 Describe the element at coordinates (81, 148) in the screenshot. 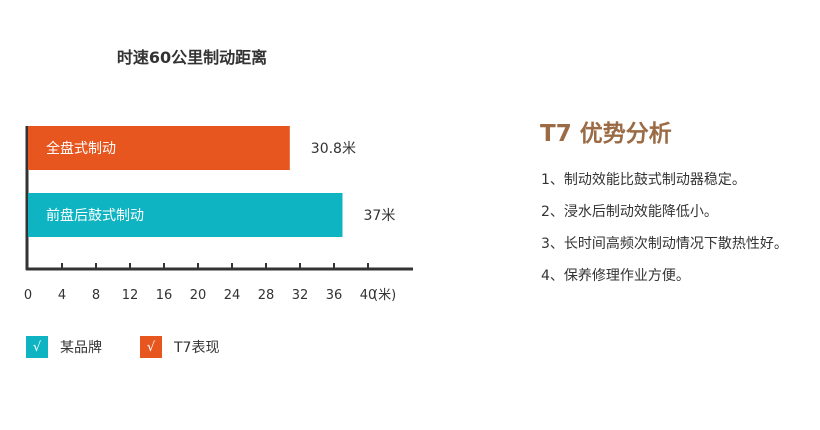

I see `bar-category-label: 全盘式制动` at that location.